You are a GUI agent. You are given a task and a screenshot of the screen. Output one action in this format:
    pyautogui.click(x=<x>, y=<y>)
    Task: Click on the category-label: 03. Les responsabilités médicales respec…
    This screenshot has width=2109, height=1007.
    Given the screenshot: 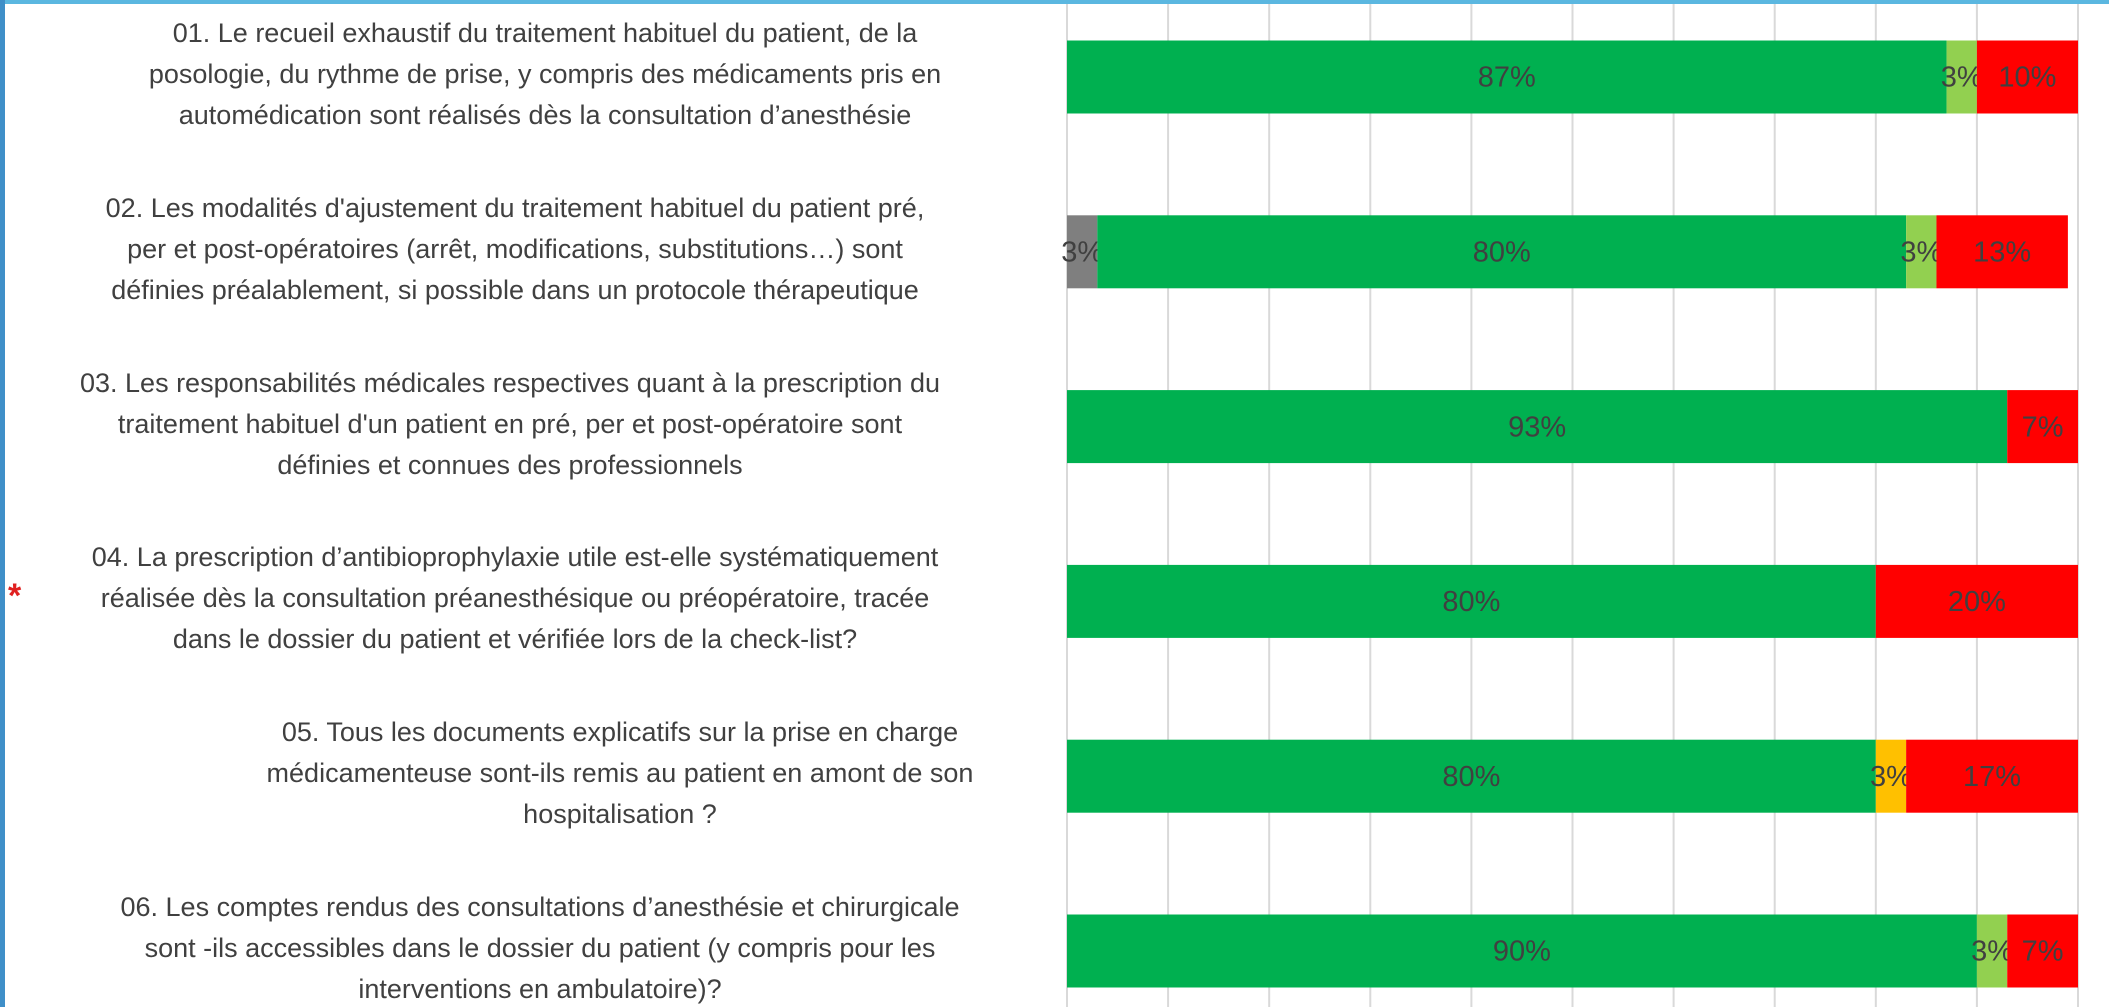 What is the action you would take?
    pyautogui.click(x=510, y=423)
    